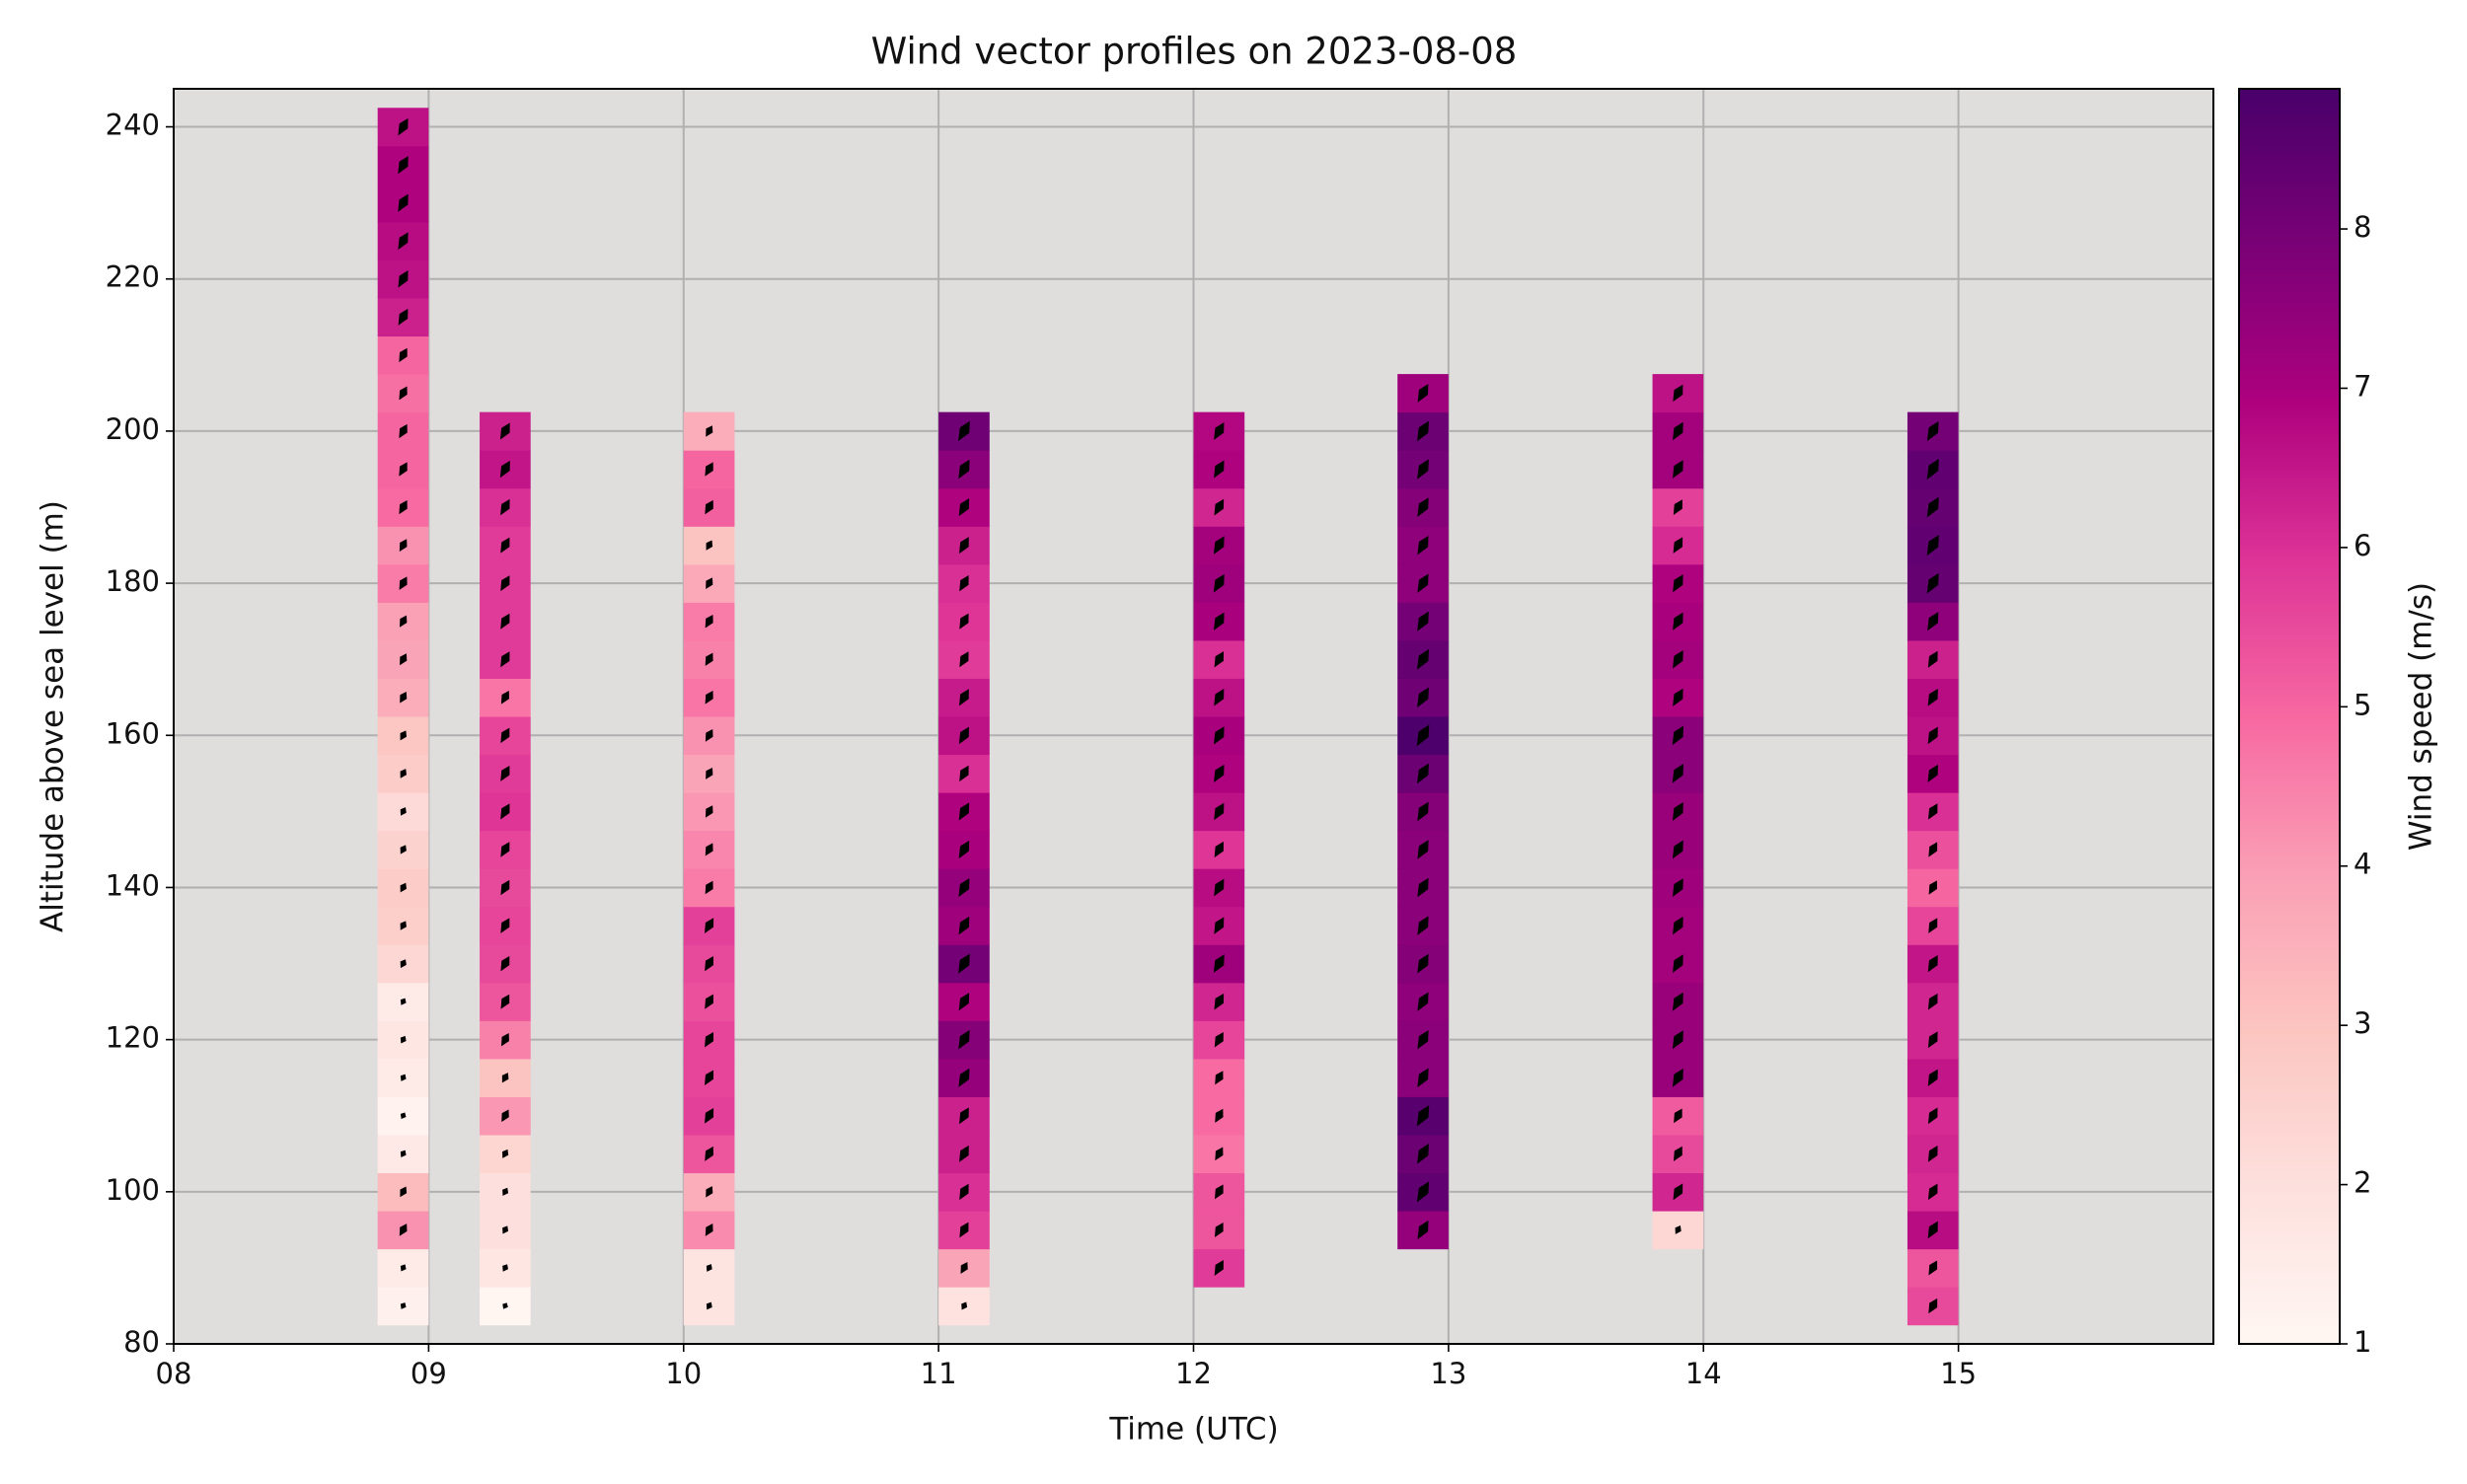 The height and width of the screenshot is (1484, 2467). Describe the element at coordinates (2362, 227) in the screenshot. I see `colorbar-tick-label: 8` at that location.